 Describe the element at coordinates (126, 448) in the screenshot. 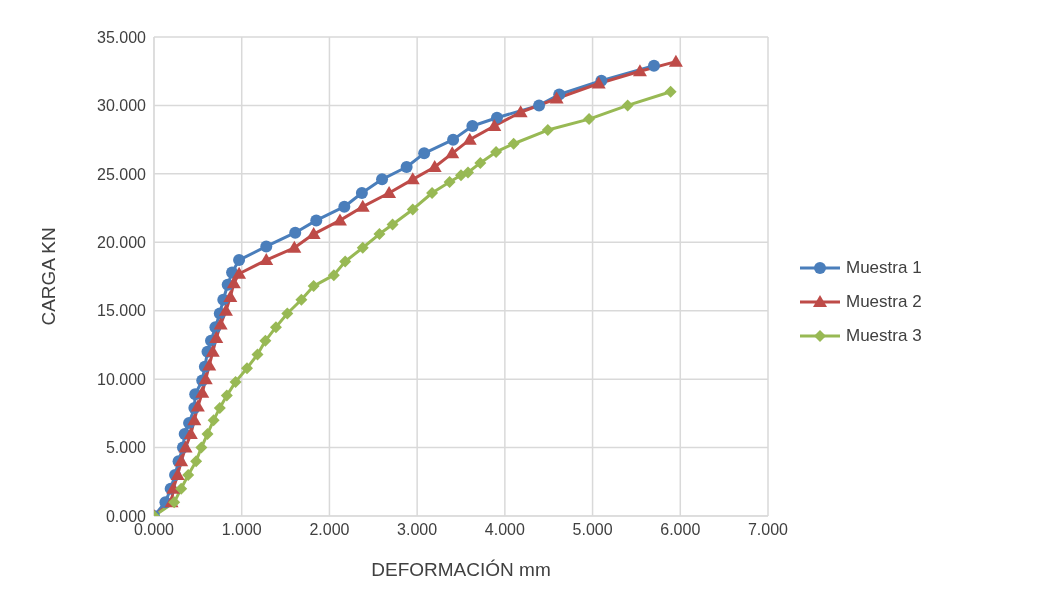

I see `y-tick-label: 5.000` at that location.